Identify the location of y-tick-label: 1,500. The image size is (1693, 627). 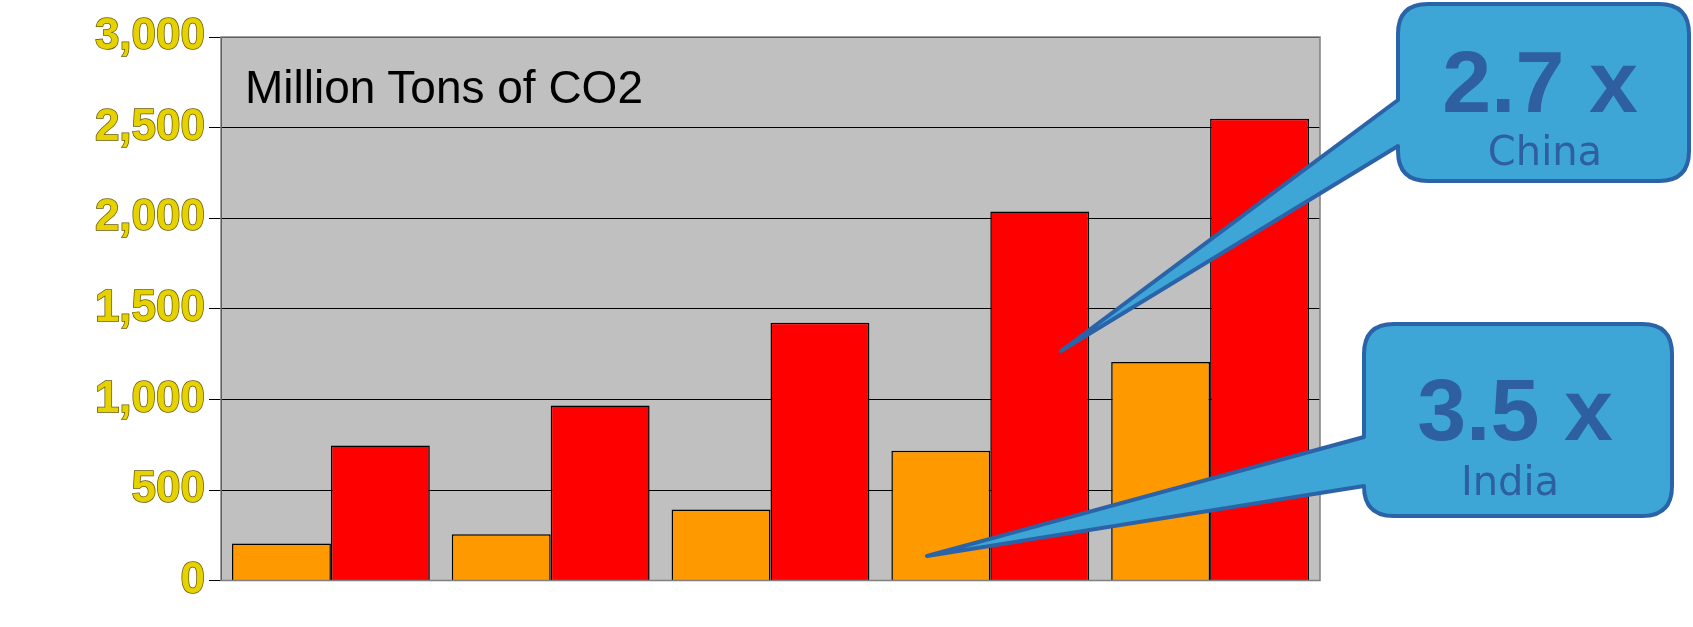
(149, 305).